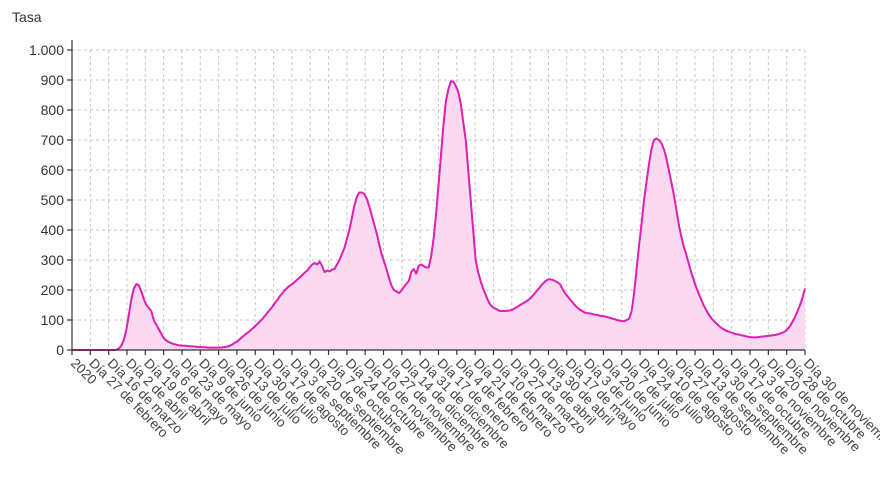 This screenshot has width=880, height=495. What do you see at coordinates (60, 350) in the screenshot?
I see `y-tick-label: 0` at bounding box center [60, 350].